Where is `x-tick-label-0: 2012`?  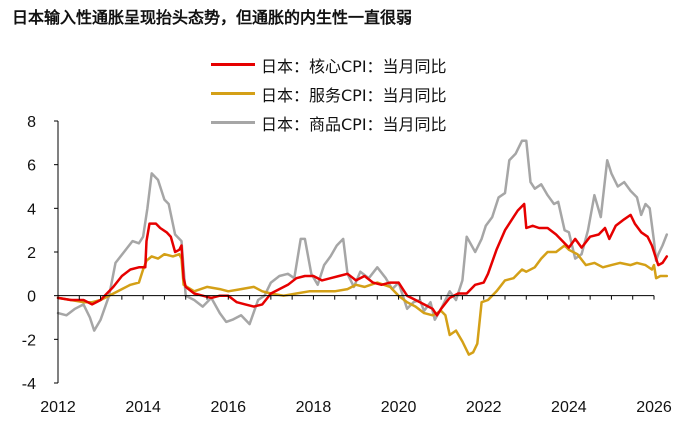 x-tick-label-0: 2012 is located at coordinates (58, 407).